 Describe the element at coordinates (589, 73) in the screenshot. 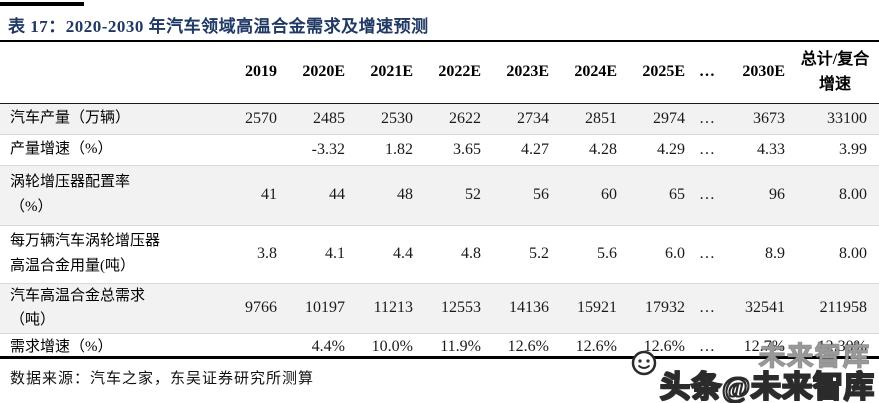

I see `column-header-2024e: 2024E` at that location.